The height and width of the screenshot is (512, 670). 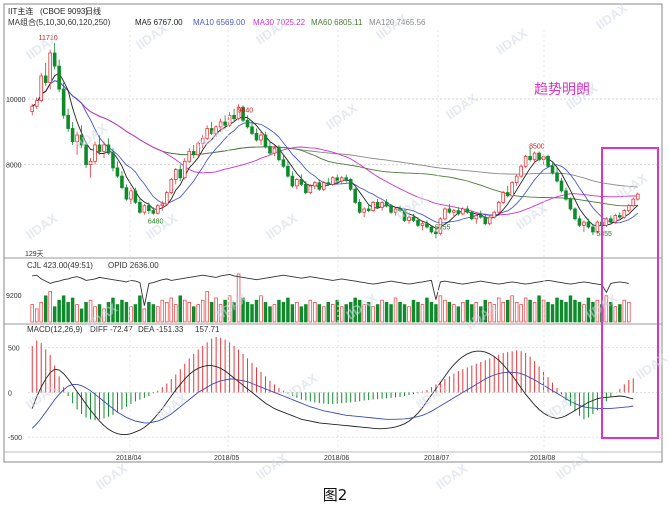 I want to click on date-tick-label: 2018/07, so click(x=436, y=458).